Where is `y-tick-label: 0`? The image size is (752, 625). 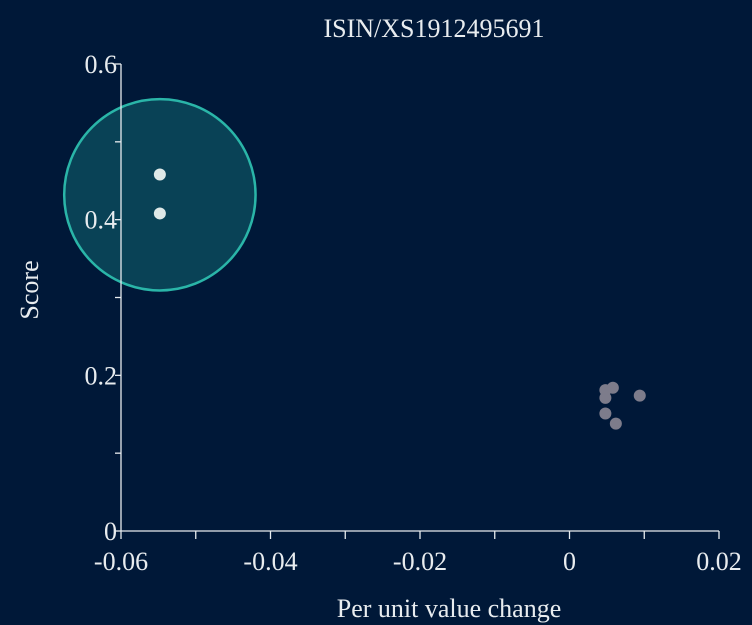
y-tick-label: 0 is located at coordinates (110, 531).